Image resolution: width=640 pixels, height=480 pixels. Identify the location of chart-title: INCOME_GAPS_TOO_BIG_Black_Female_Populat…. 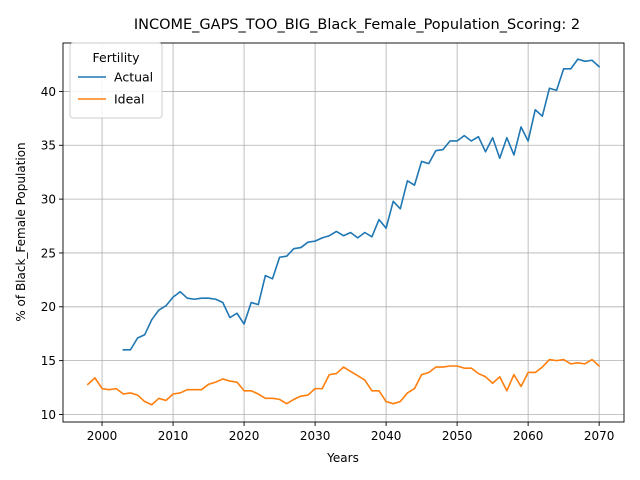
(357, 25).